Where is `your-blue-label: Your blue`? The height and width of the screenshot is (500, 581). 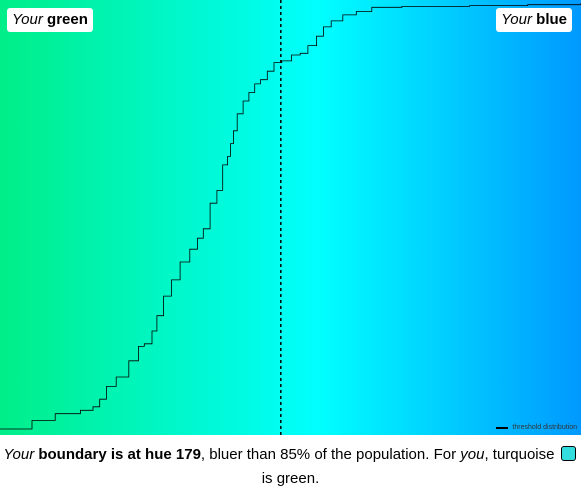
your-blue-label: Your blue is located at coordinates (534, 20).